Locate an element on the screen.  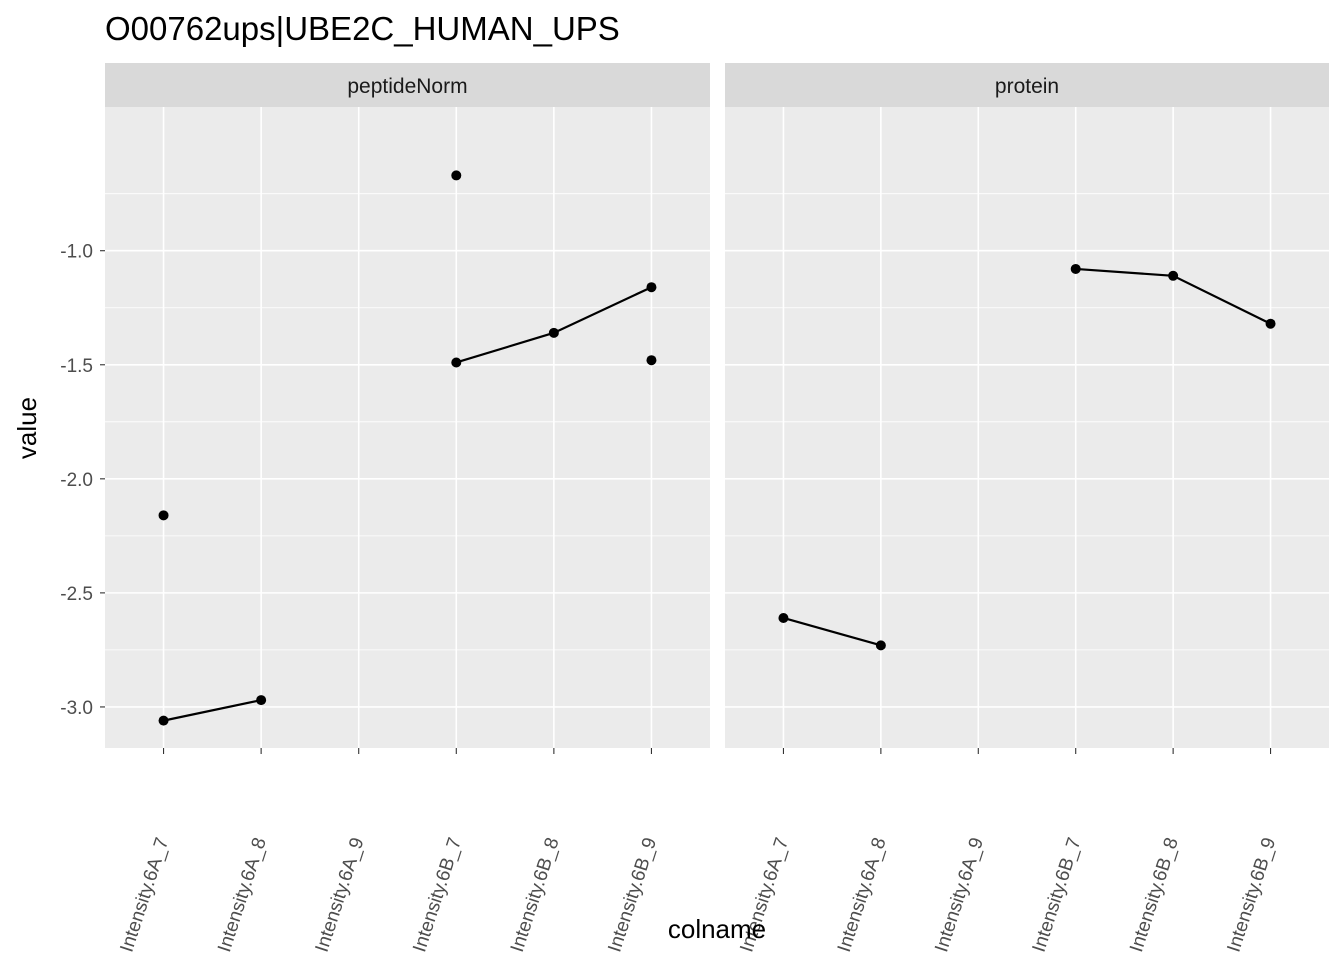
y-tick-label: -1.5 is located at coordinates (76, 366).